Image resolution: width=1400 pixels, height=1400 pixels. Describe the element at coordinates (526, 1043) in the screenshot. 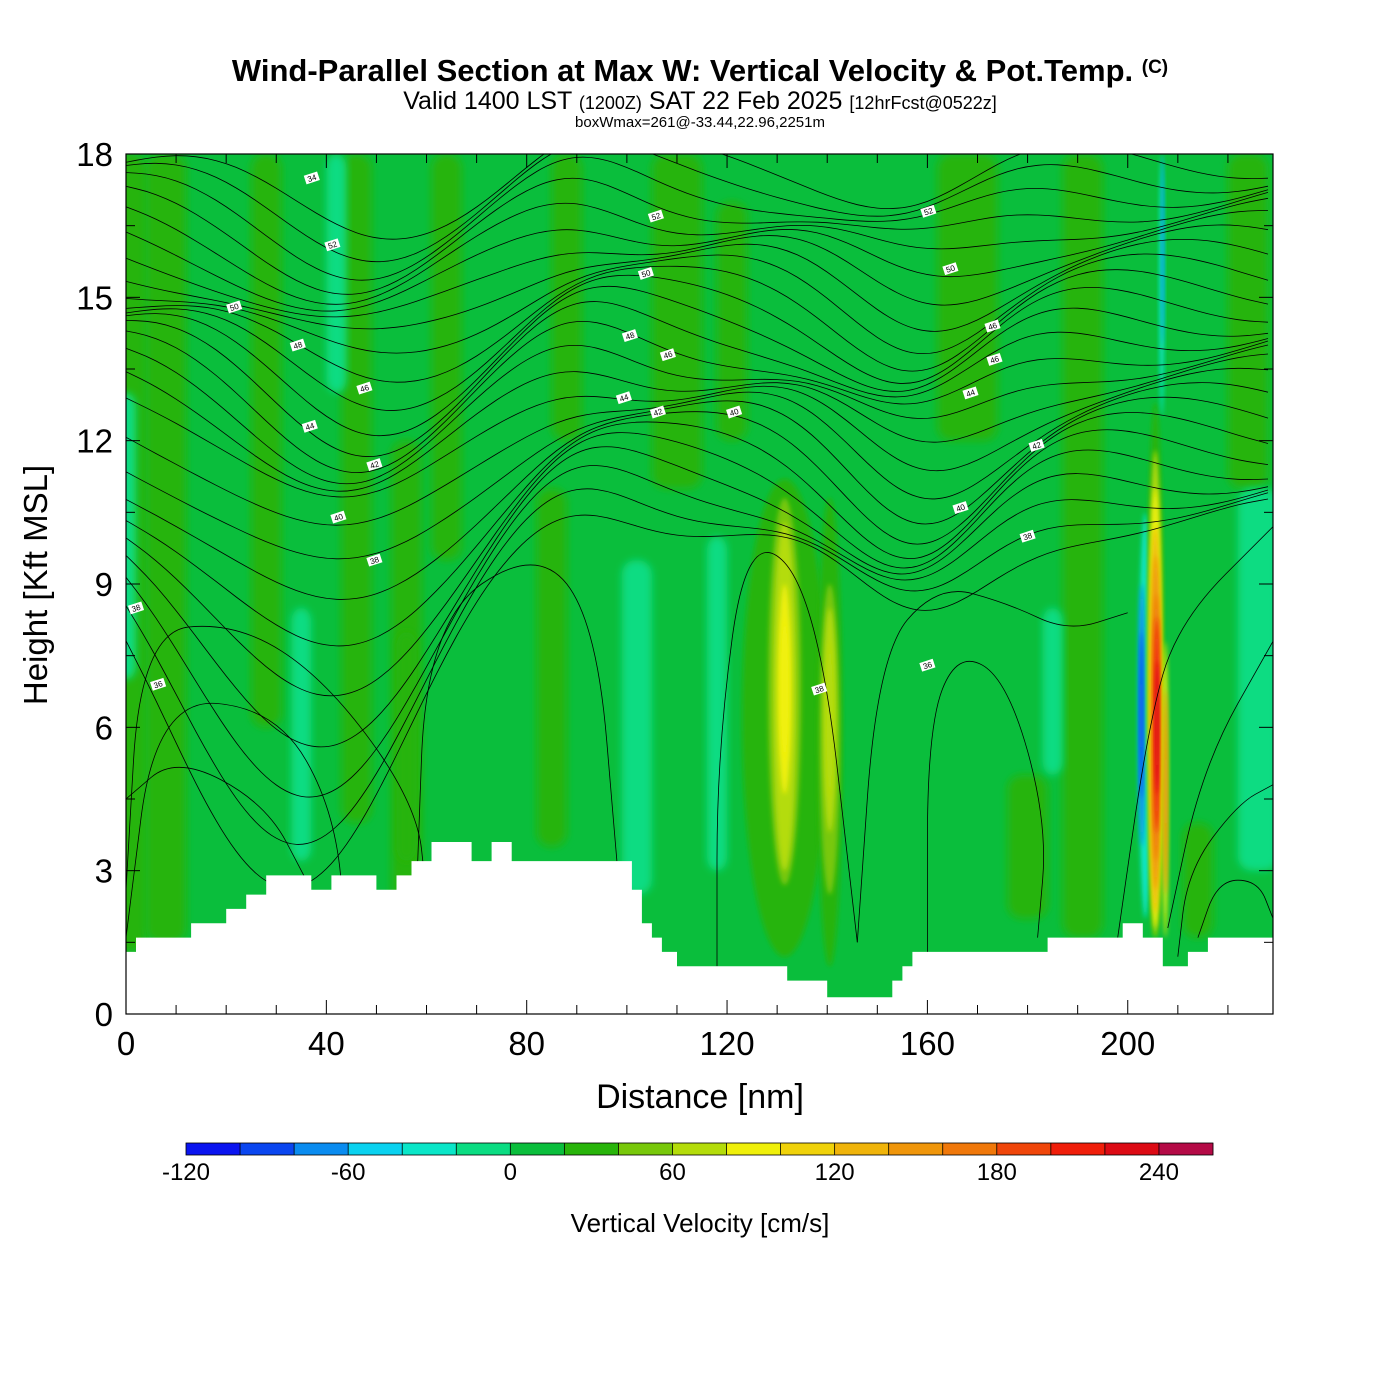

I see `x-tick-label: 80` at that location.